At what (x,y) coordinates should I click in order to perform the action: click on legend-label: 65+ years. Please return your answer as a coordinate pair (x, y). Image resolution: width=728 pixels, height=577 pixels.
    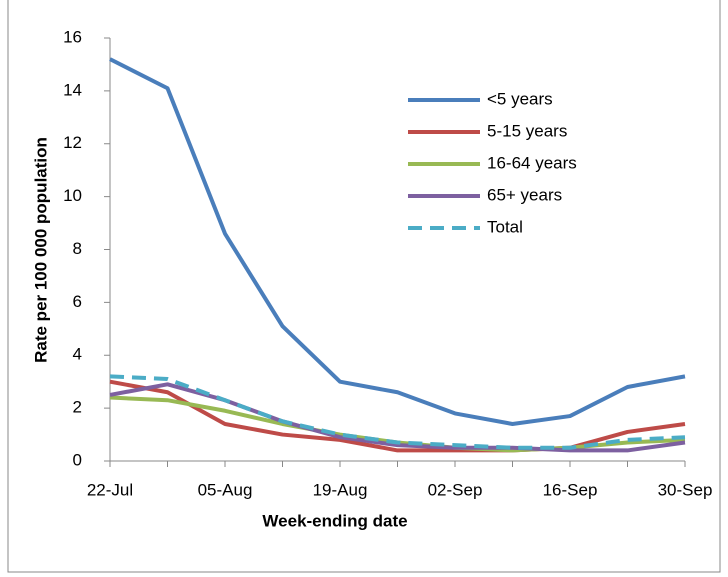
    Looking at the image, I should click on (524, 194).